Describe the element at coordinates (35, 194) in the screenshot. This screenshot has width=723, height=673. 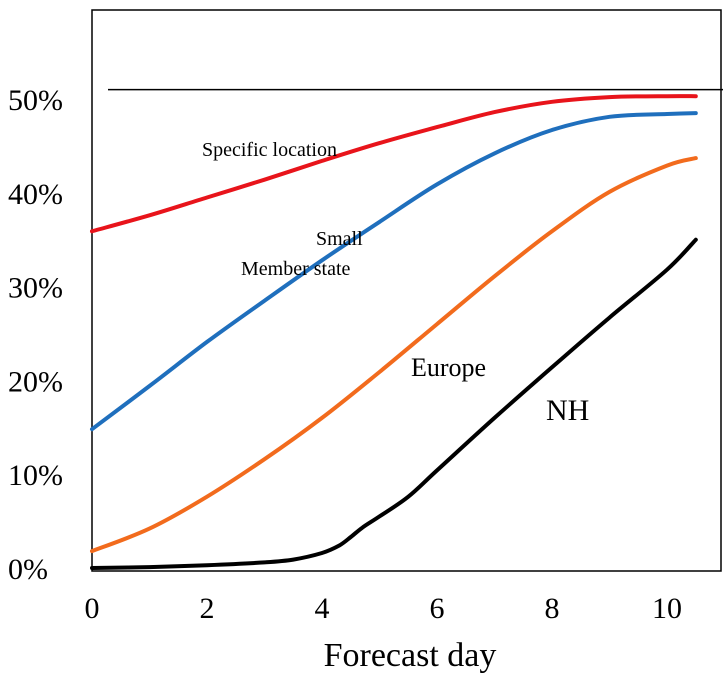
I see `y-tick-label: 40%` at that location.